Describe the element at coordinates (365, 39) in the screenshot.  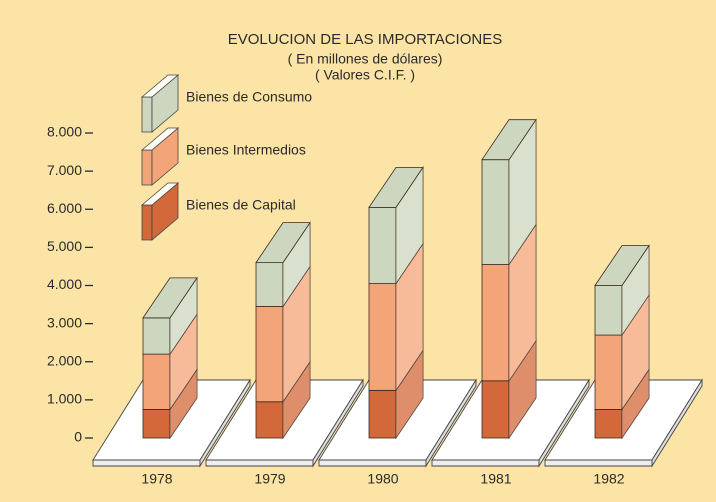
I see `chart-title: EVOLUCION DE LAS IMPORTACIONES` at that location.